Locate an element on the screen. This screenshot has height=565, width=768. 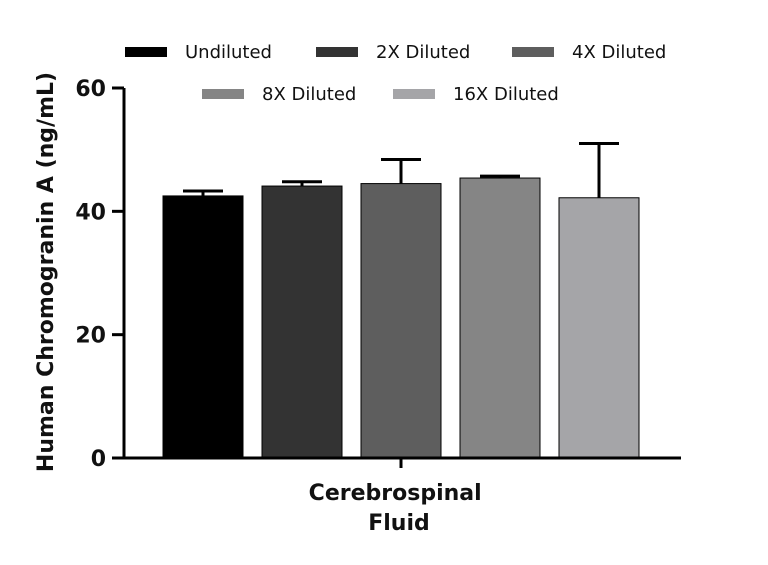
legend-label: 4X Diluted is located at coordinates (619, 52).